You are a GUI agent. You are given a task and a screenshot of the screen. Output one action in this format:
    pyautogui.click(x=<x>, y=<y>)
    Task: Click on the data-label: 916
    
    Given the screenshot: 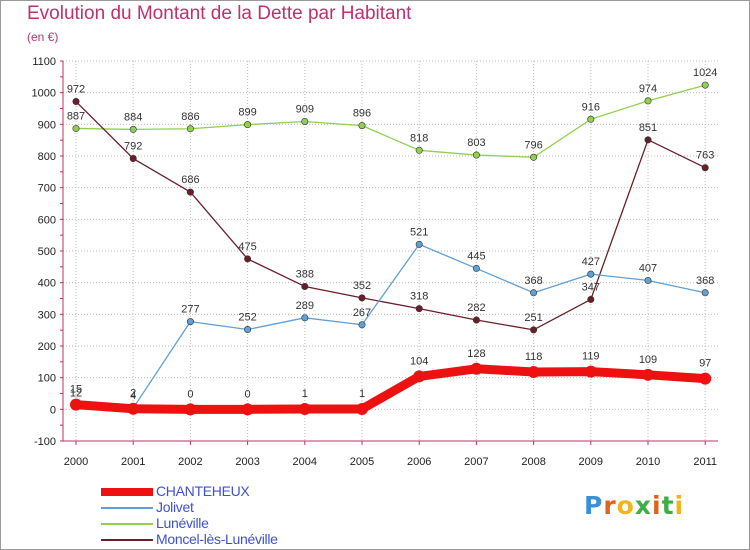 What is the action you would take?
    pyautogui.click(x=591, y=107)
    